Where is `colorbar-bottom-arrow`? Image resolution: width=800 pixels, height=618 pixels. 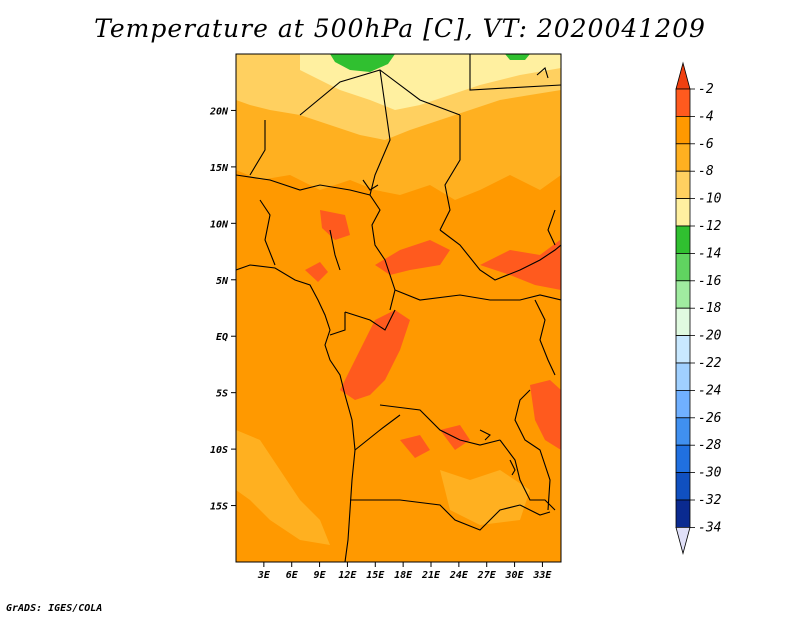
colorbar-bottom-arrow is located at coordinates (683, 541).